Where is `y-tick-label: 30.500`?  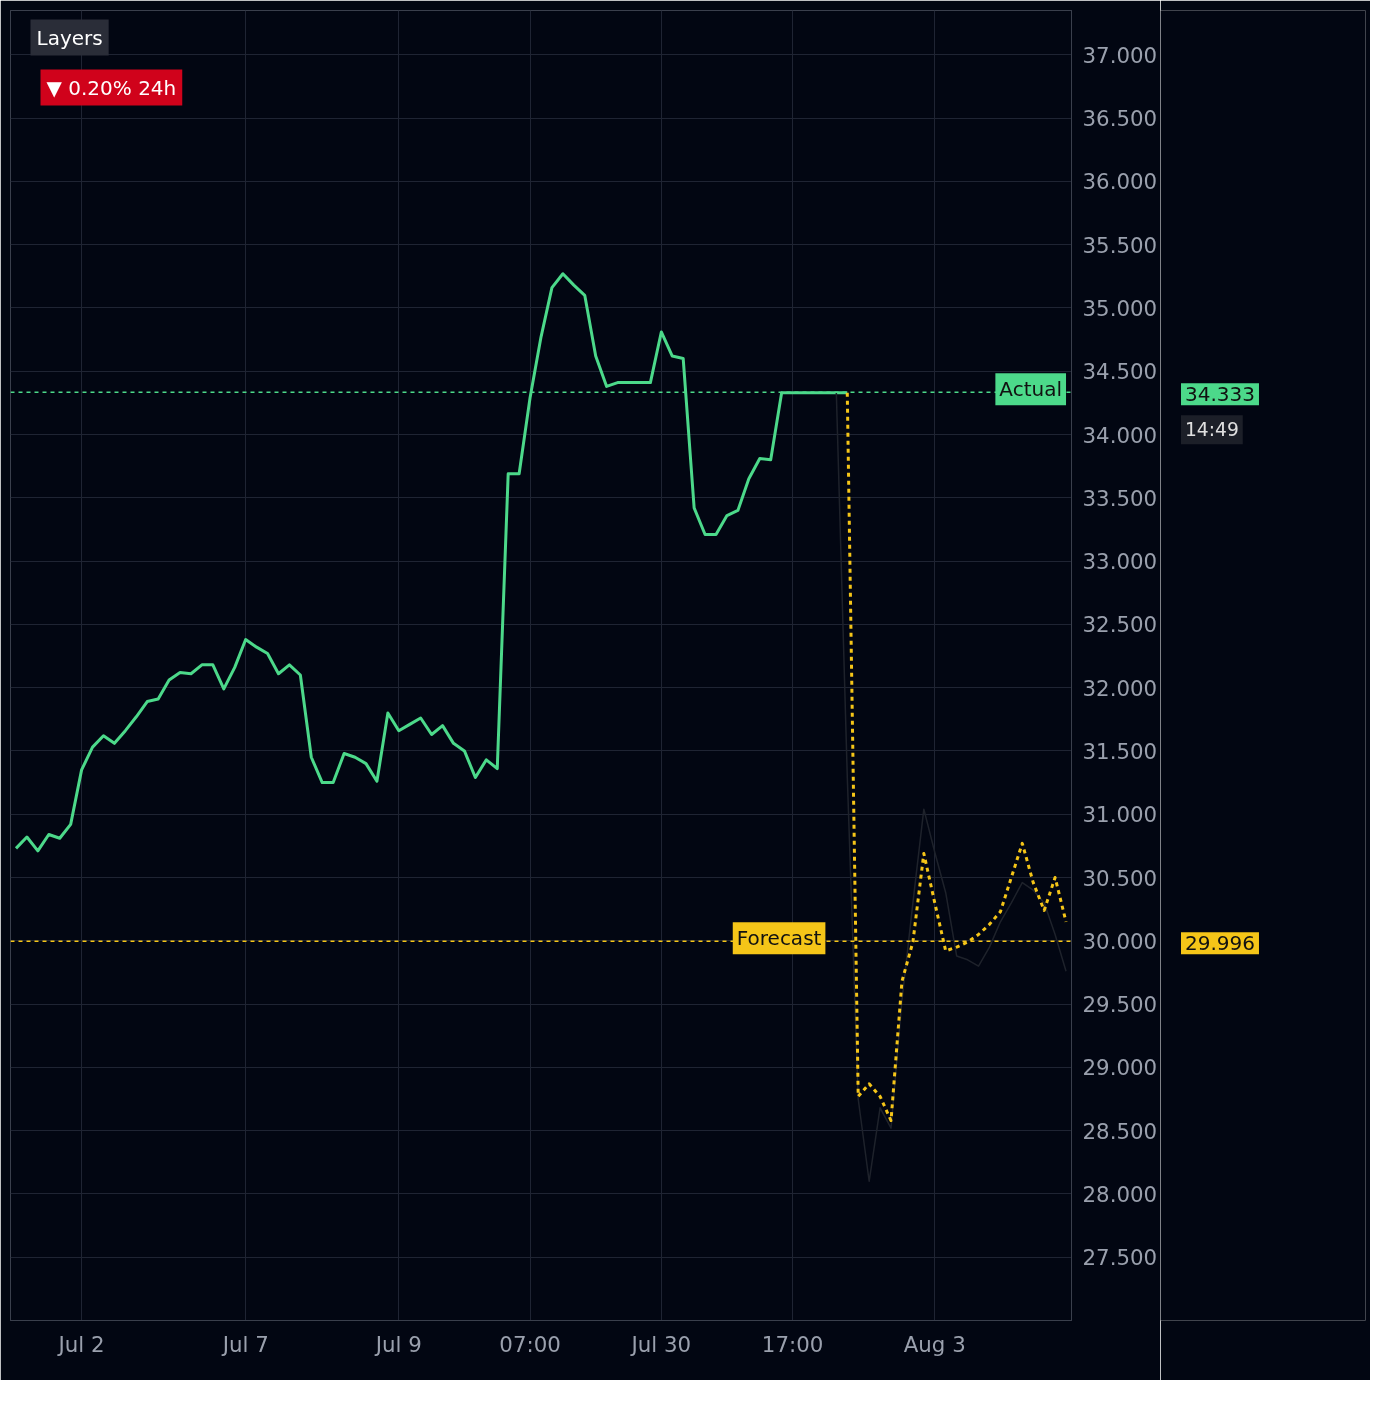
y-tick-label: 30.500 is located at coordinates (1120, 878).